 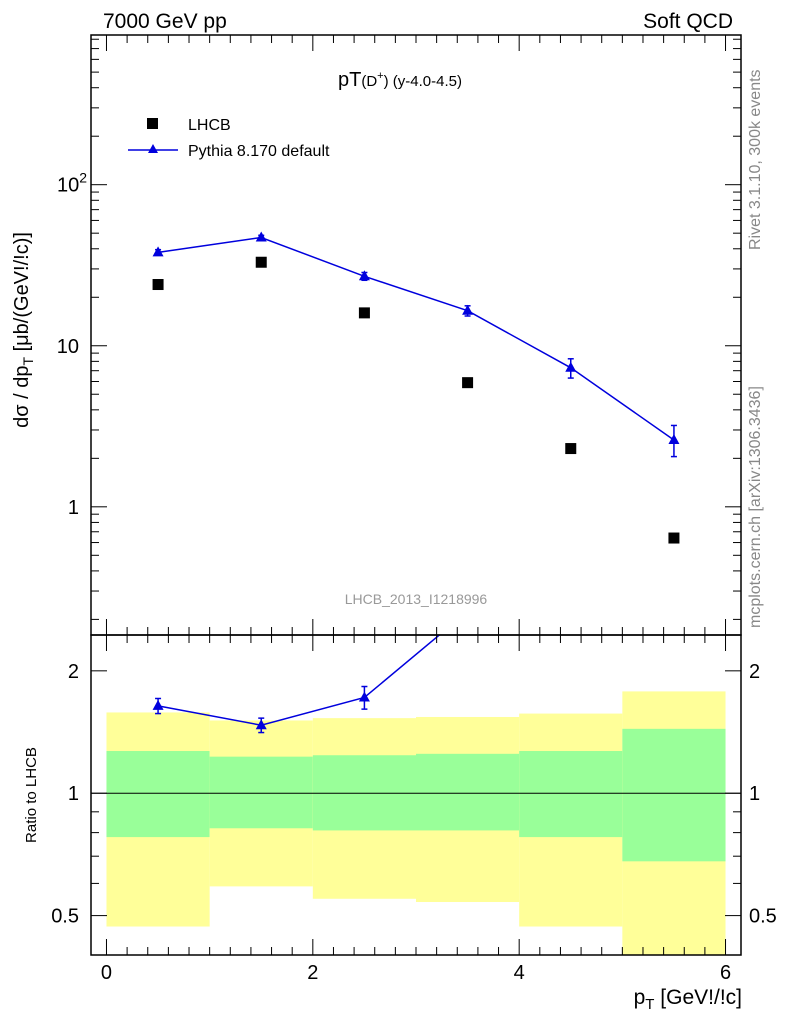 I want to click on main-y-tick-label: 10, so click(x=68, y=347).